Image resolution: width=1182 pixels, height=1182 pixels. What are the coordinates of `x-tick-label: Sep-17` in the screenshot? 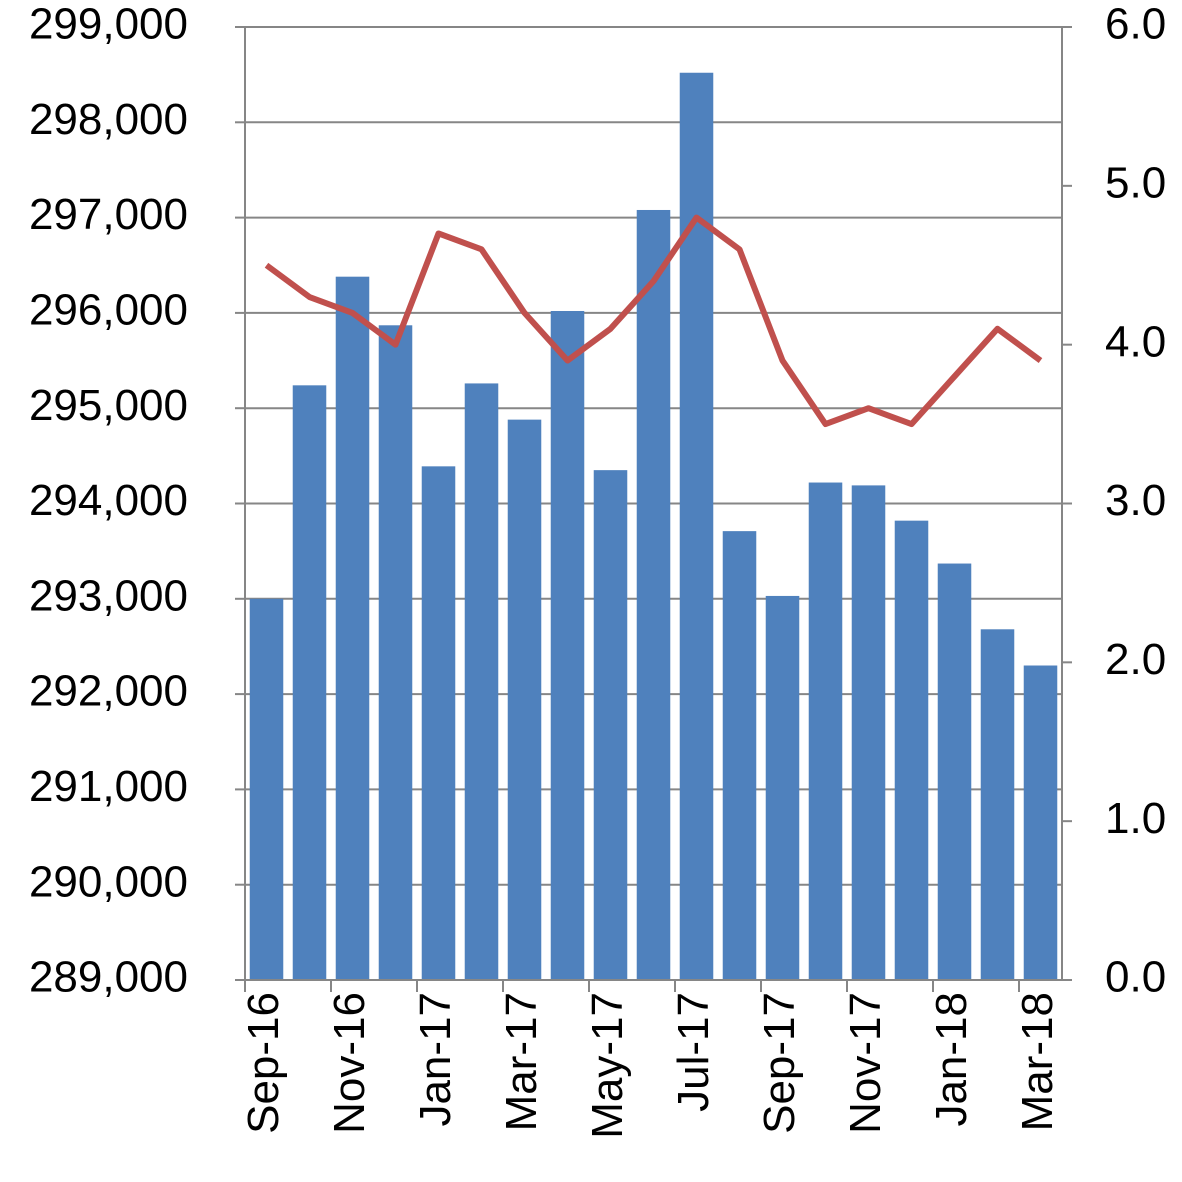 It's located at (779, 1063).